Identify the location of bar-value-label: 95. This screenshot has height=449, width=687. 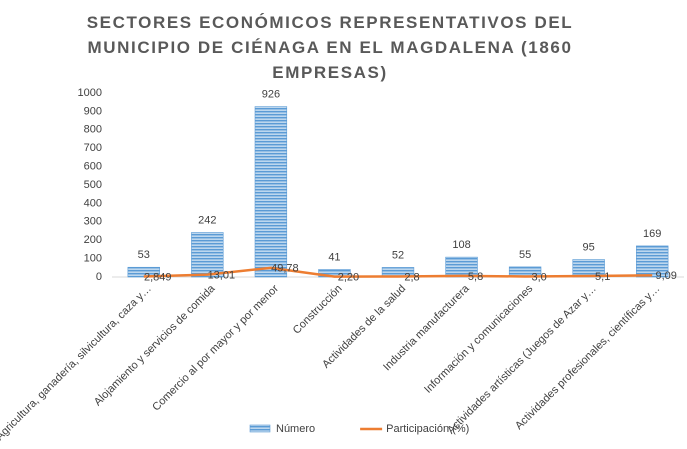
(589, 247).